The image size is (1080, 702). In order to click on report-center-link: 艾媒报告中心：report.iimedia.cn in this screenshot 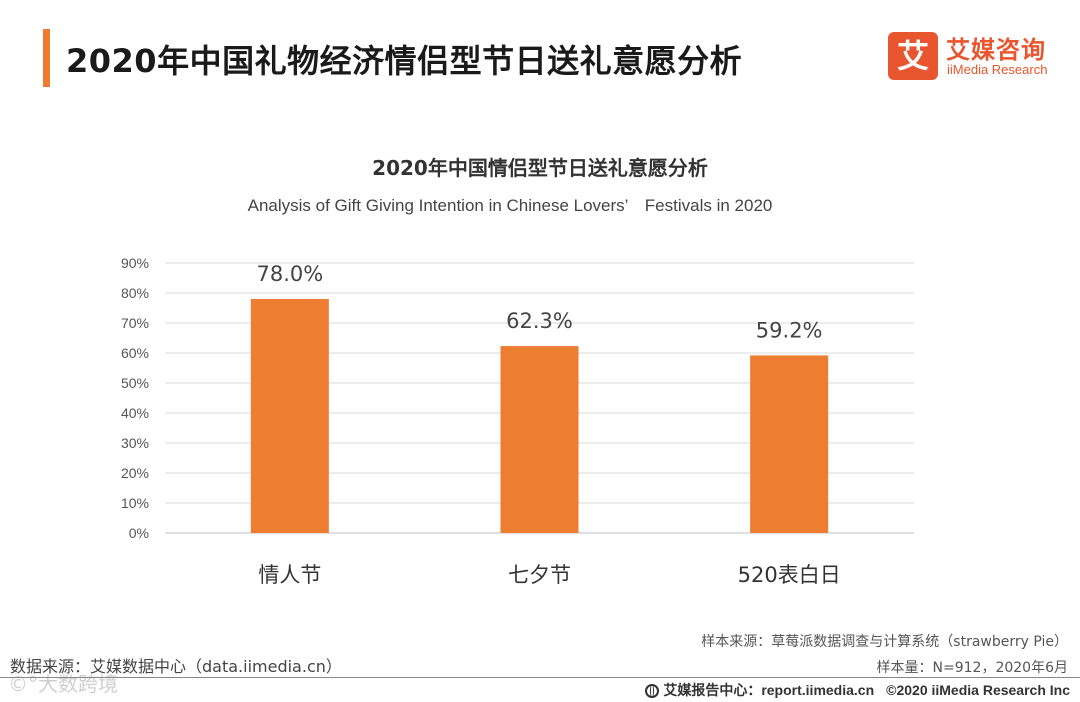, I will do `click(769, 690)`.